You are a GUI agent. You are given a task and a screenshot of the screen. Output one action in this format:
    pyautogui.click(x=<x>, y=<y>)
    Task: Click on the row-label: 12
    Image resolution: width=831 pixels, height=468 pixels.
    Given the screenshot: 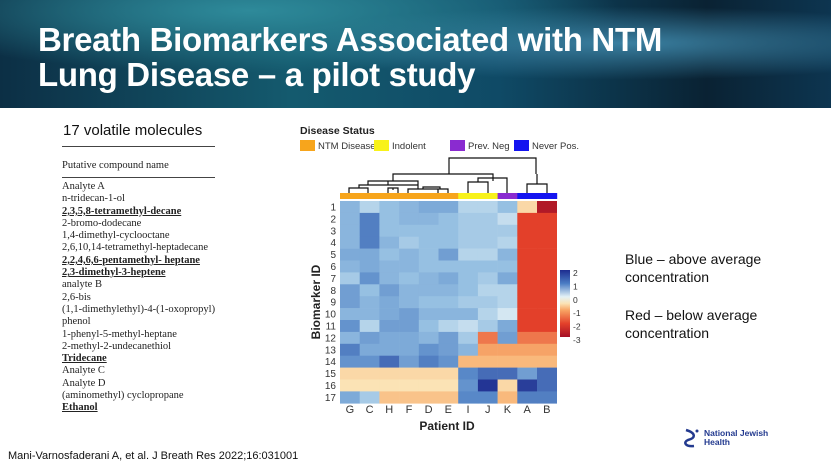 What is the action you would take?
    pyautogui.click(x=331, y=338)
    